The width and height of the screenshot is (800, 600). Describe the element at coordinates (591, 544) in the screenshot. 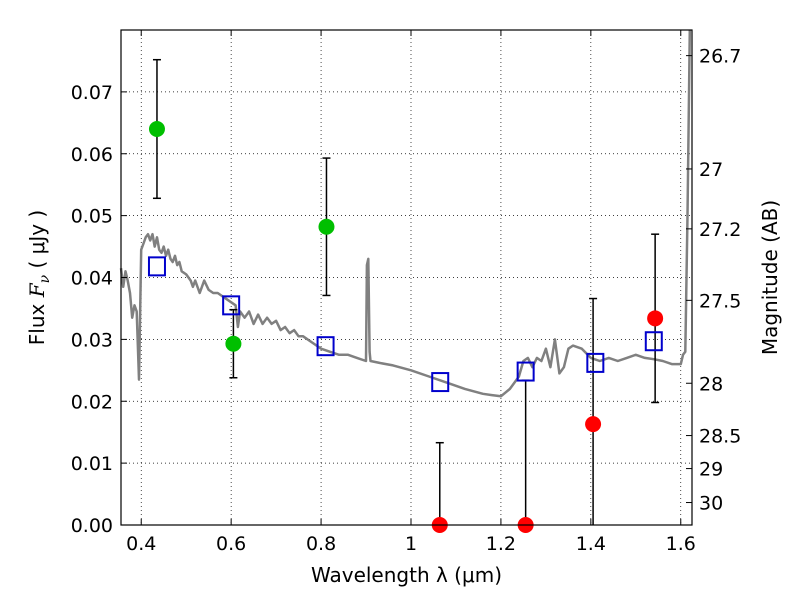

I see `x-tick-label: 1.4` at that location.